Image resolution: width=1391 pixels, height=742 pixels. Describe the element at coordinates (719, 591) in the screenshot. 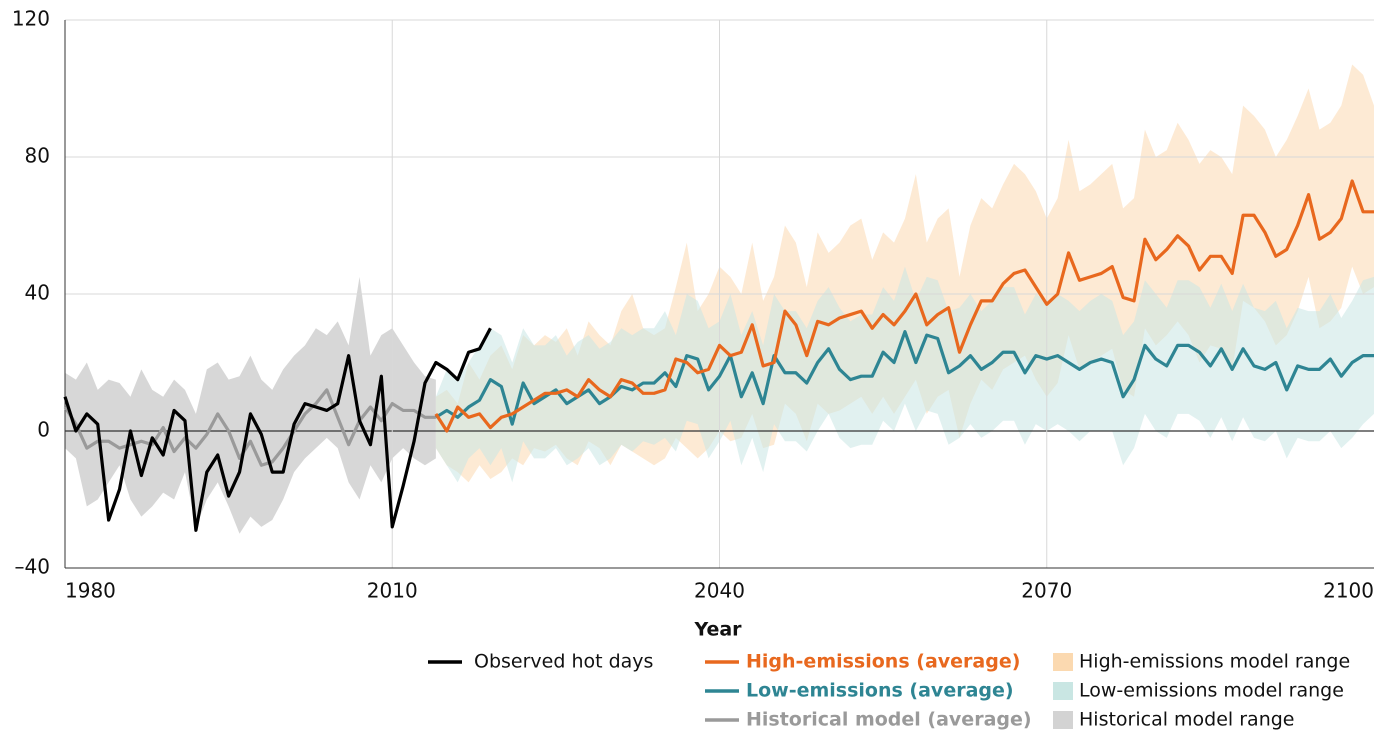

I see `x-tick-label: 2040` at that location.